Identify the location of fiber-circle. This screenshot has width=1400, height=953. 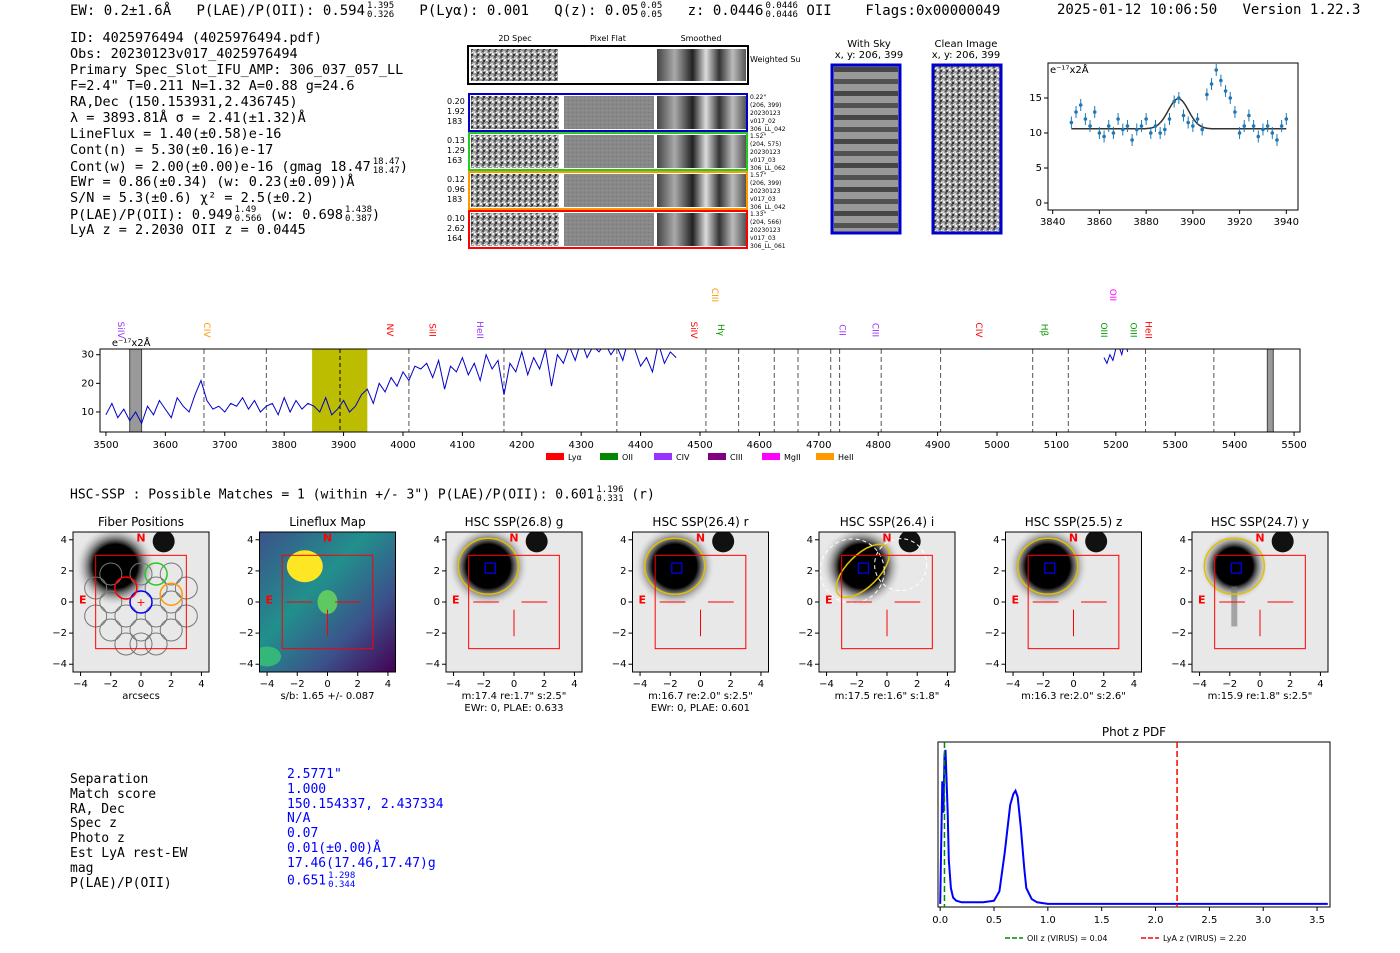
(171, 602).